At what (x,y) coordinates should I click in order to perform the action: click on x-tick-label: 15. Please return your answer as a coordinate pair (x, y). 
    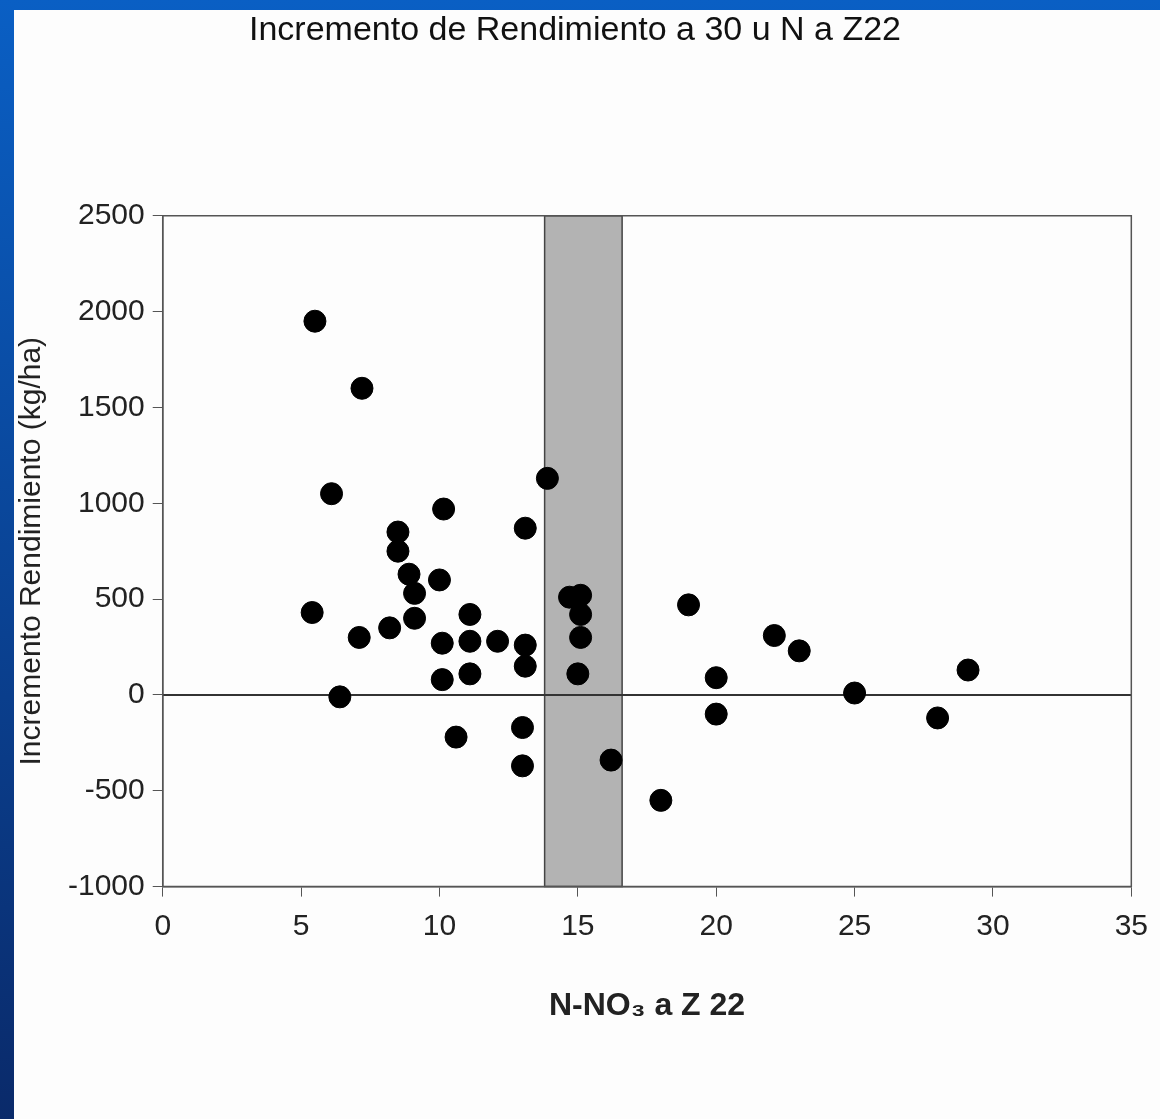
    Looking at the image, I should click on (578, 924).